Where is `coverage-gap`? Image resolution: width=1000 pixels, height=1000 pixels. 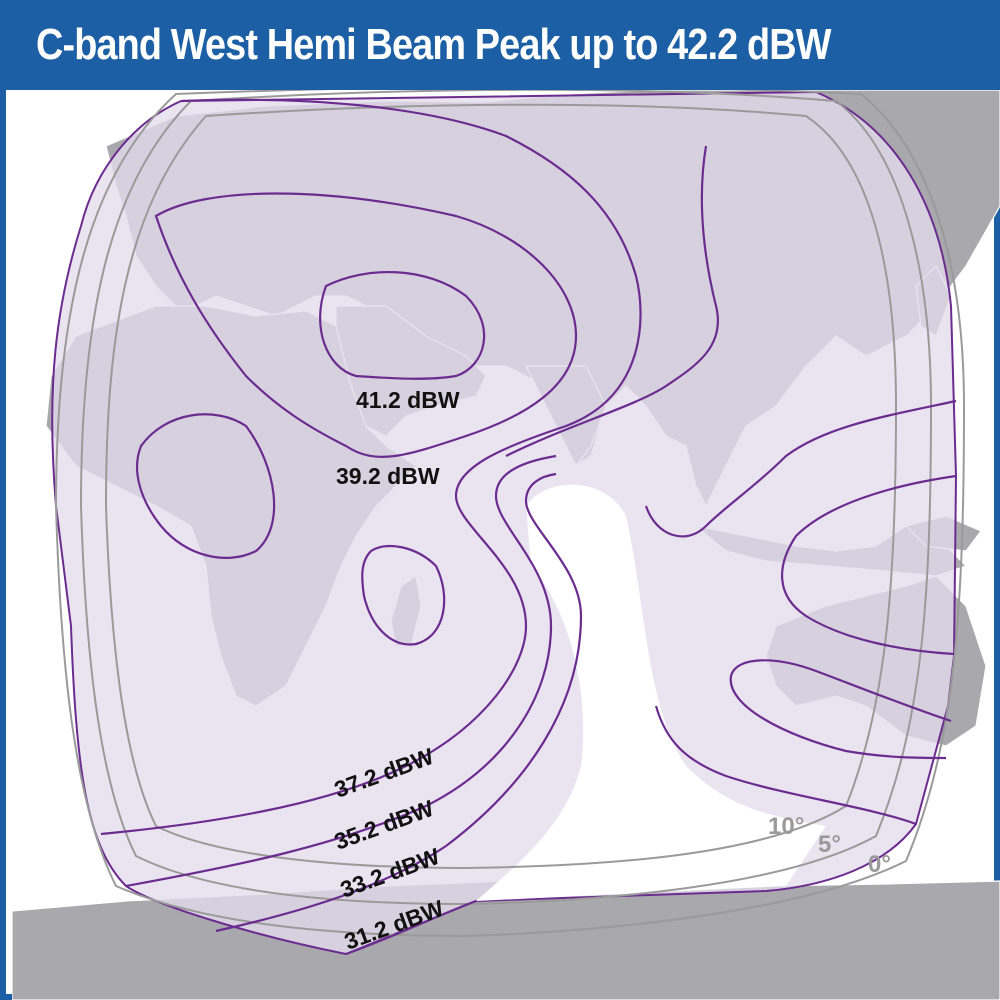 coverage-gap is located at coordinates (651, 692).